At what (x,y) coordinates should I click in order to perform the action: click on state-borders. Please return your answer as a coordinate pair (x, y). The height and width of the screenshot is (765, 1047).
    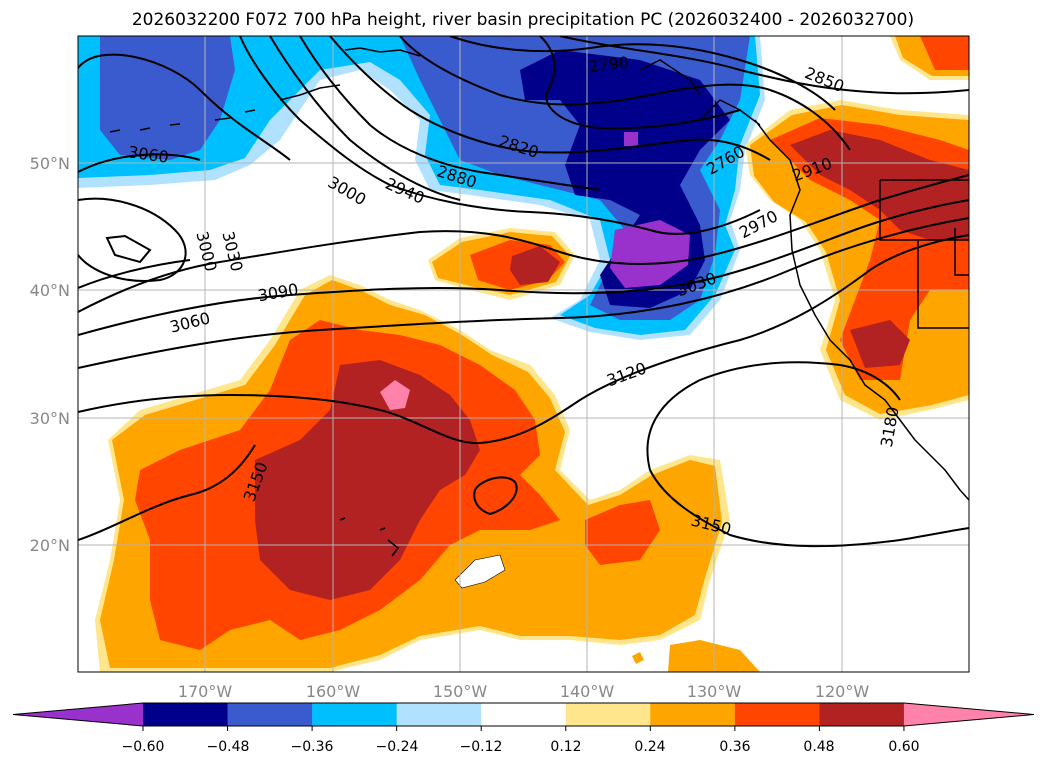
    Looking at the image, I should click on (924, 254).